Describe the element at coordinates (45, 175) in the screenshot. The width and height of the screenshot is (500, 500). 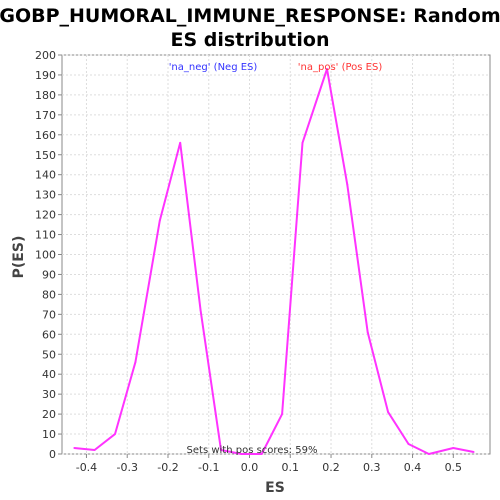
I see `y-tick-label: 140` at that location.